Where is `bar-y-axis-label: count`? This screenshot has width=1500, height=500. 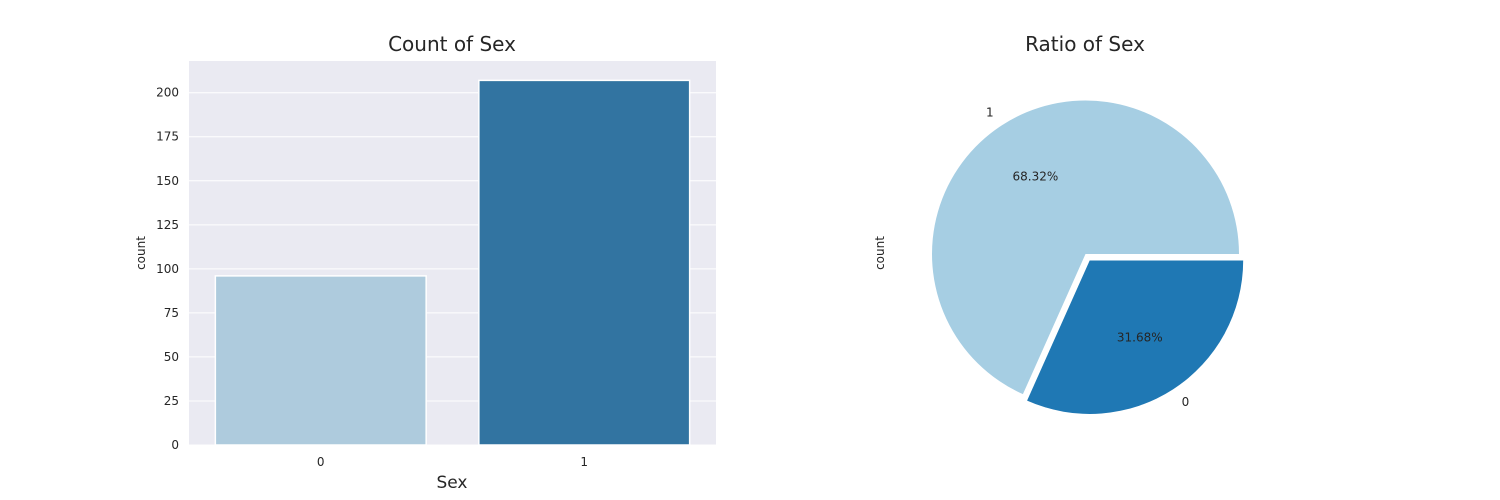 bar-y-axis-label: count is located at coordinates (141, 253).